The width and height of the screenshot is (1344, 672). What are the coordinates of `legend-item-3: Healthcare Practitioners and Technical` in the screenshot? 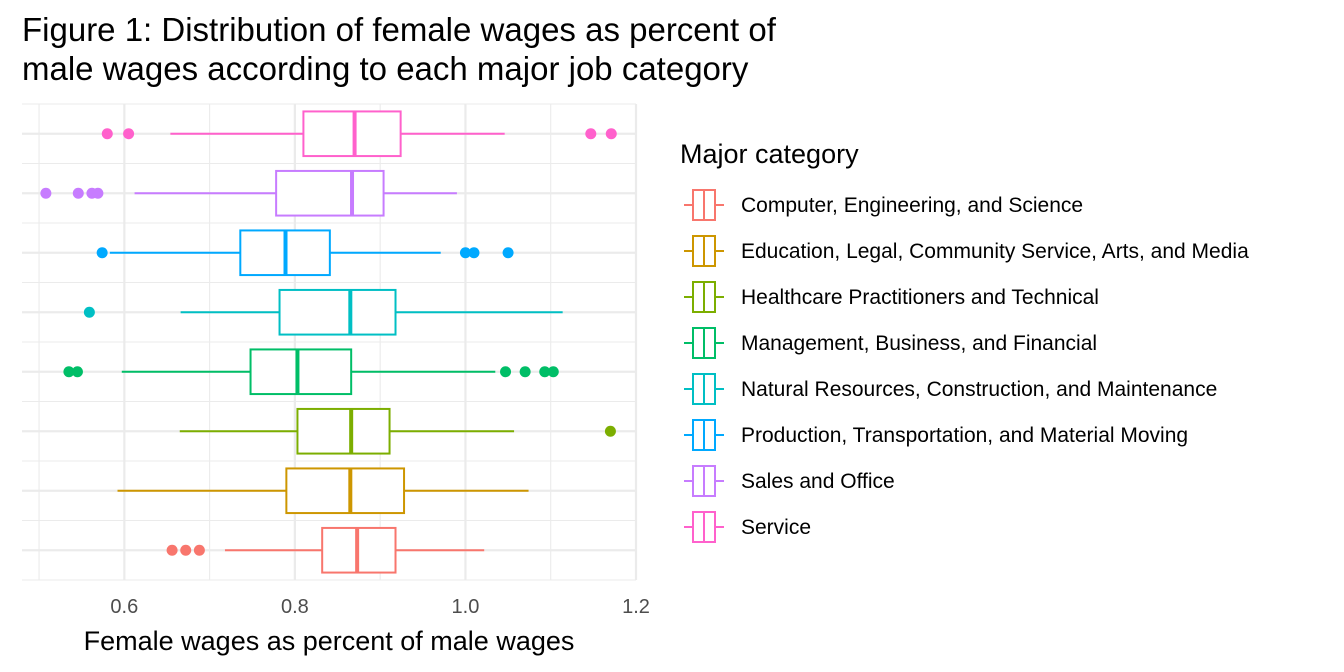 It's located at (891, 297).